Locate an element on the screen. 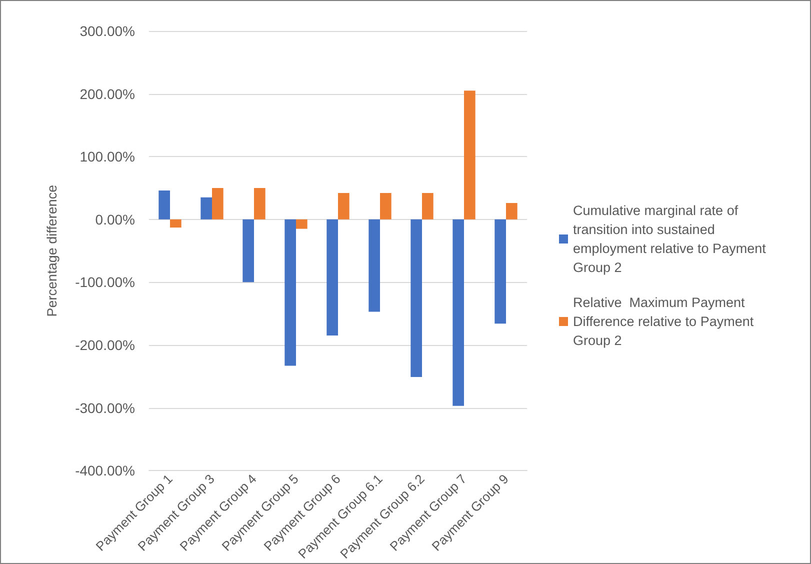 This screenshot has height=564, width=811. y-tick-label: -100.00% is located at coordinates (105, 282).